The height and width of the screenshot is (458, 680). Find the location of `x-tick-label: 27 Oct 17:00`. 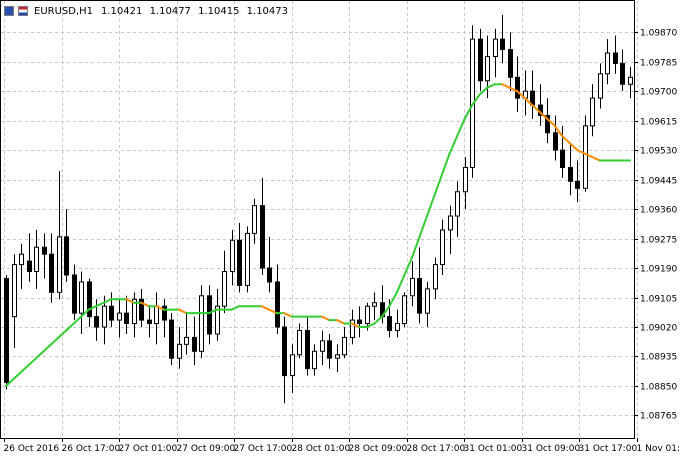

x-tick-label: 27 Oct 17:00 is located at coordinates (263, 449).